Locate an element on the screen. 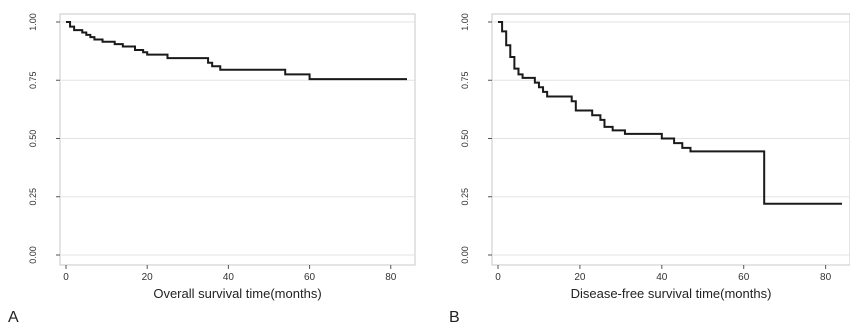  x-axis-title: Disease-free survival time(months) is located at coordinates (671, 293).